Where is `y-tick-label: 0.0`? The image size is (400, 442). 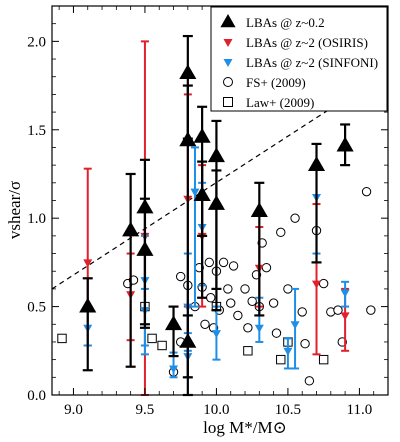
y-tick-label: 0.0 is located at coordinates (36, 396).